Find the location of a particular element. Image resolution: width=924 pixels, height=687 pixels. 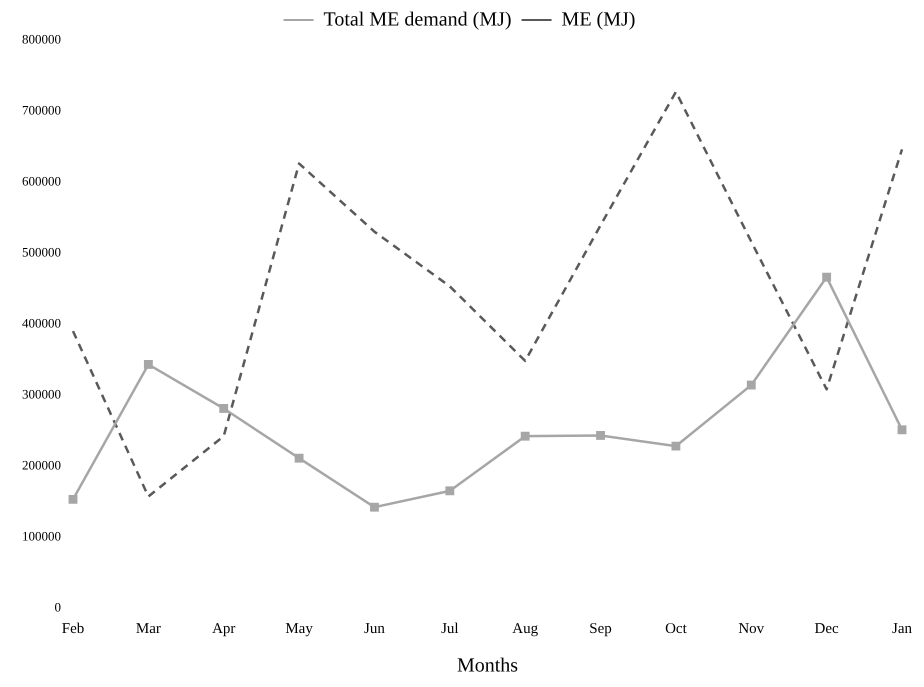

y-tick-label: 100000 is located at coordinates (41, 536).